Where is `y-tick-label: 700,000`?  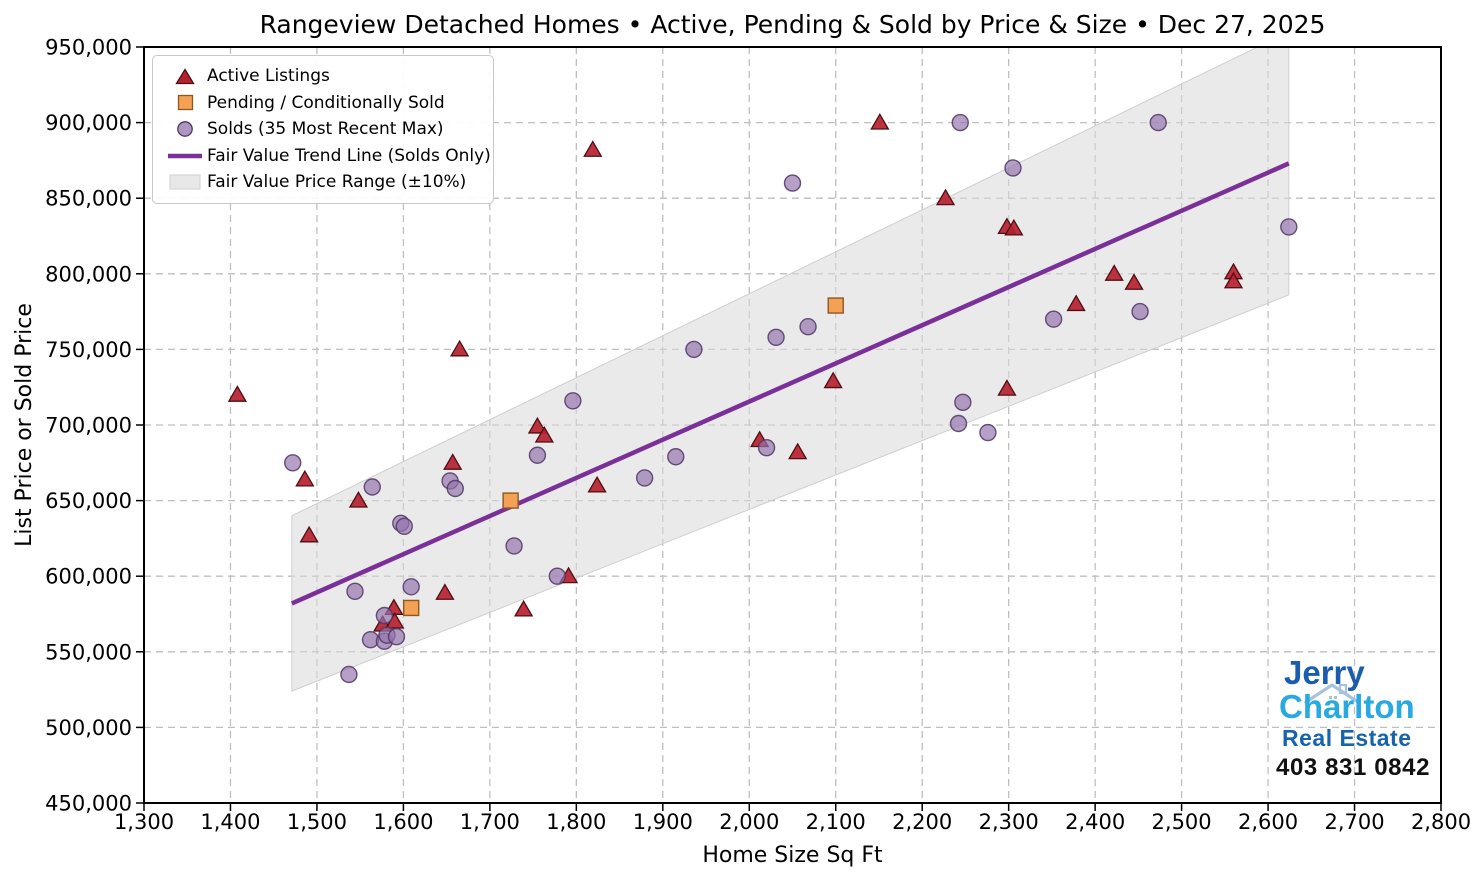 y-tick-label: 700,000 is located at coordinates (88, 426).